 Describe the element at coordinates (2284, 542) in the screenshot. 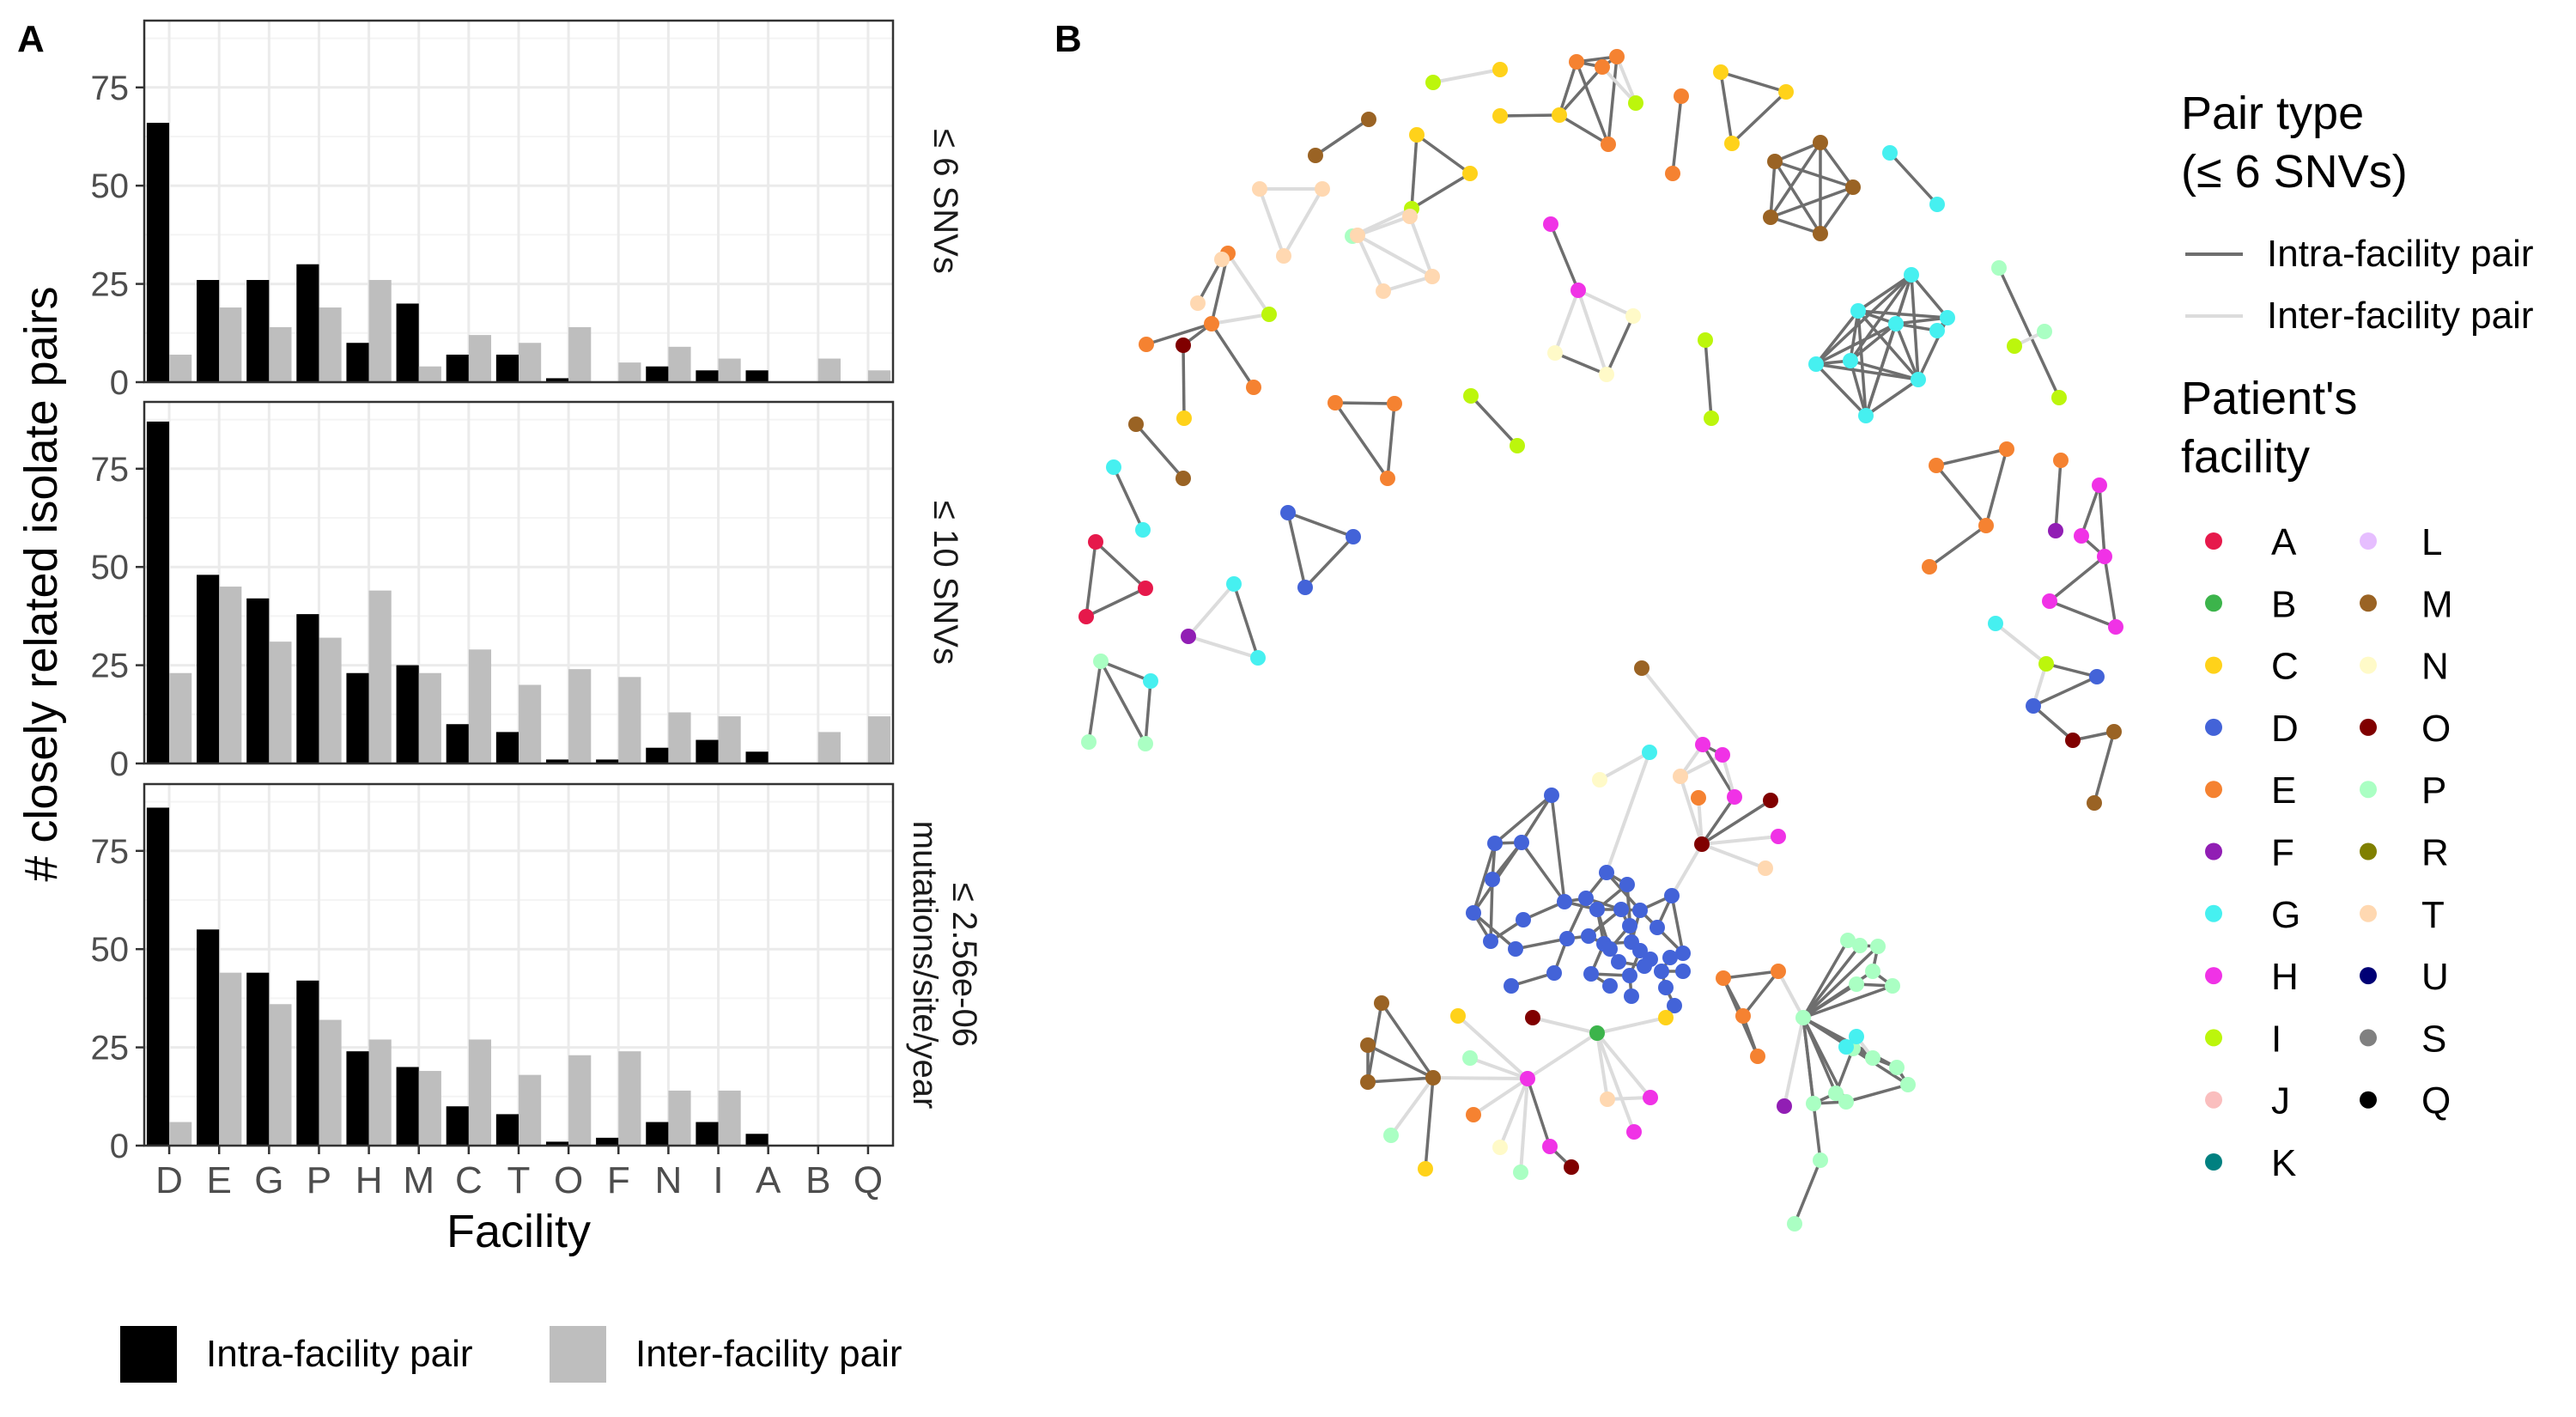

I see `legend-facility-A: A` at that location.